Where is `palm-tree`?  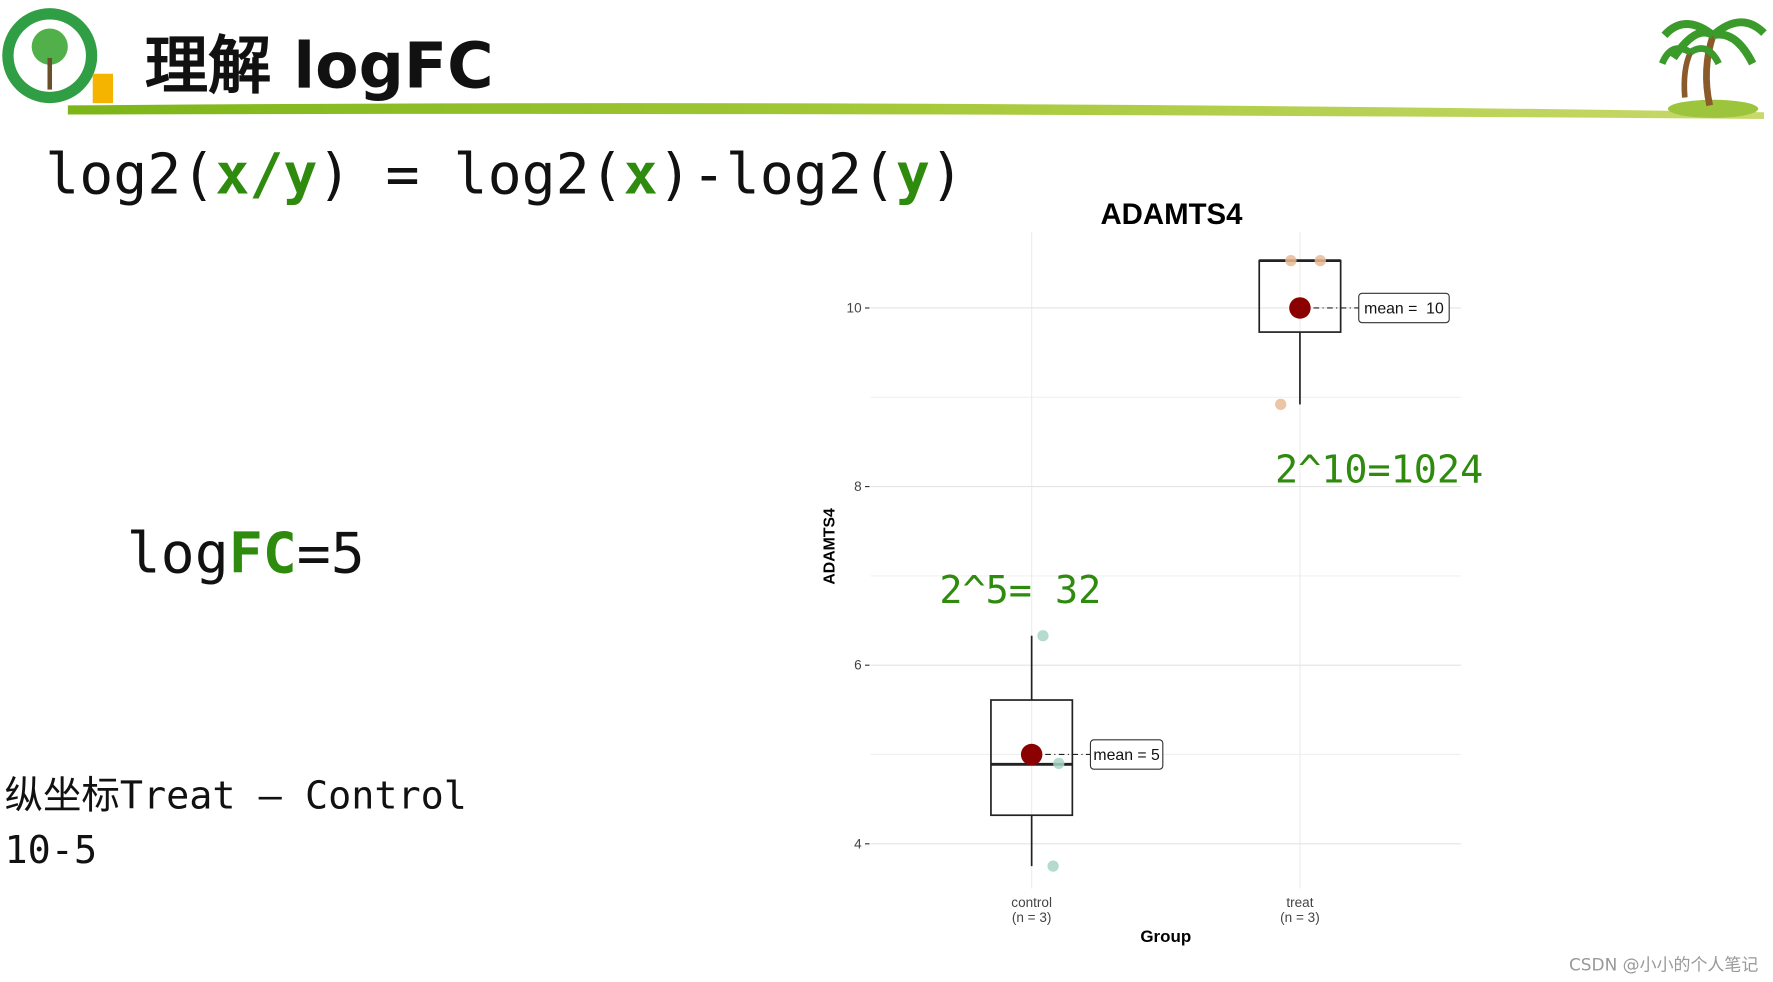
palm-tree is located at coordinates (1713, 68).